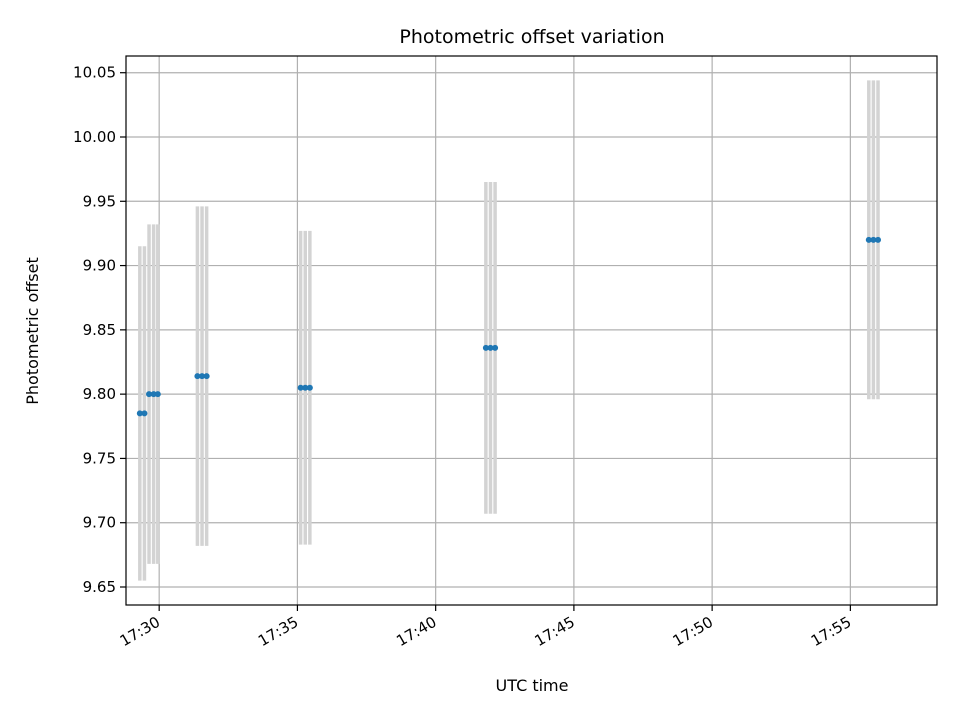  I want to click on y-tick-label: 9.90, so click(99, 266).